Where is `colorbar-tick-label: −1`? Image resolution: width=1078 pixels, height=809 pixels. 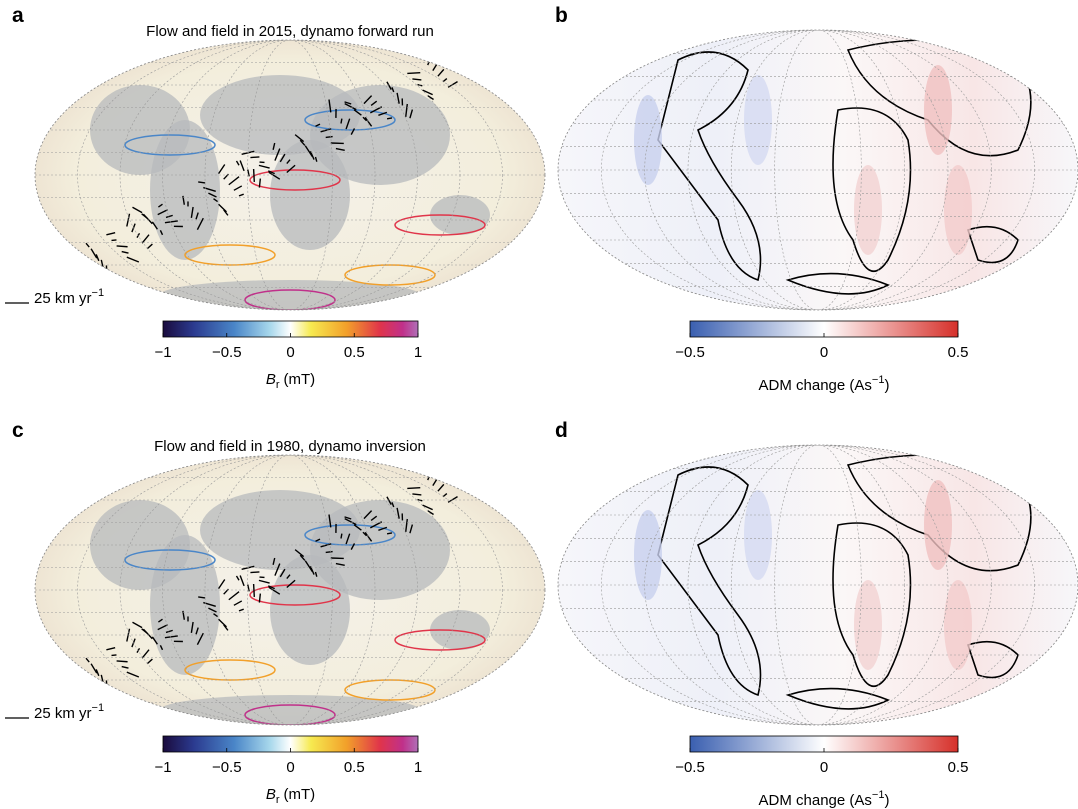 colorbar-tick-label: −1 is located at coordinates (162, 352).